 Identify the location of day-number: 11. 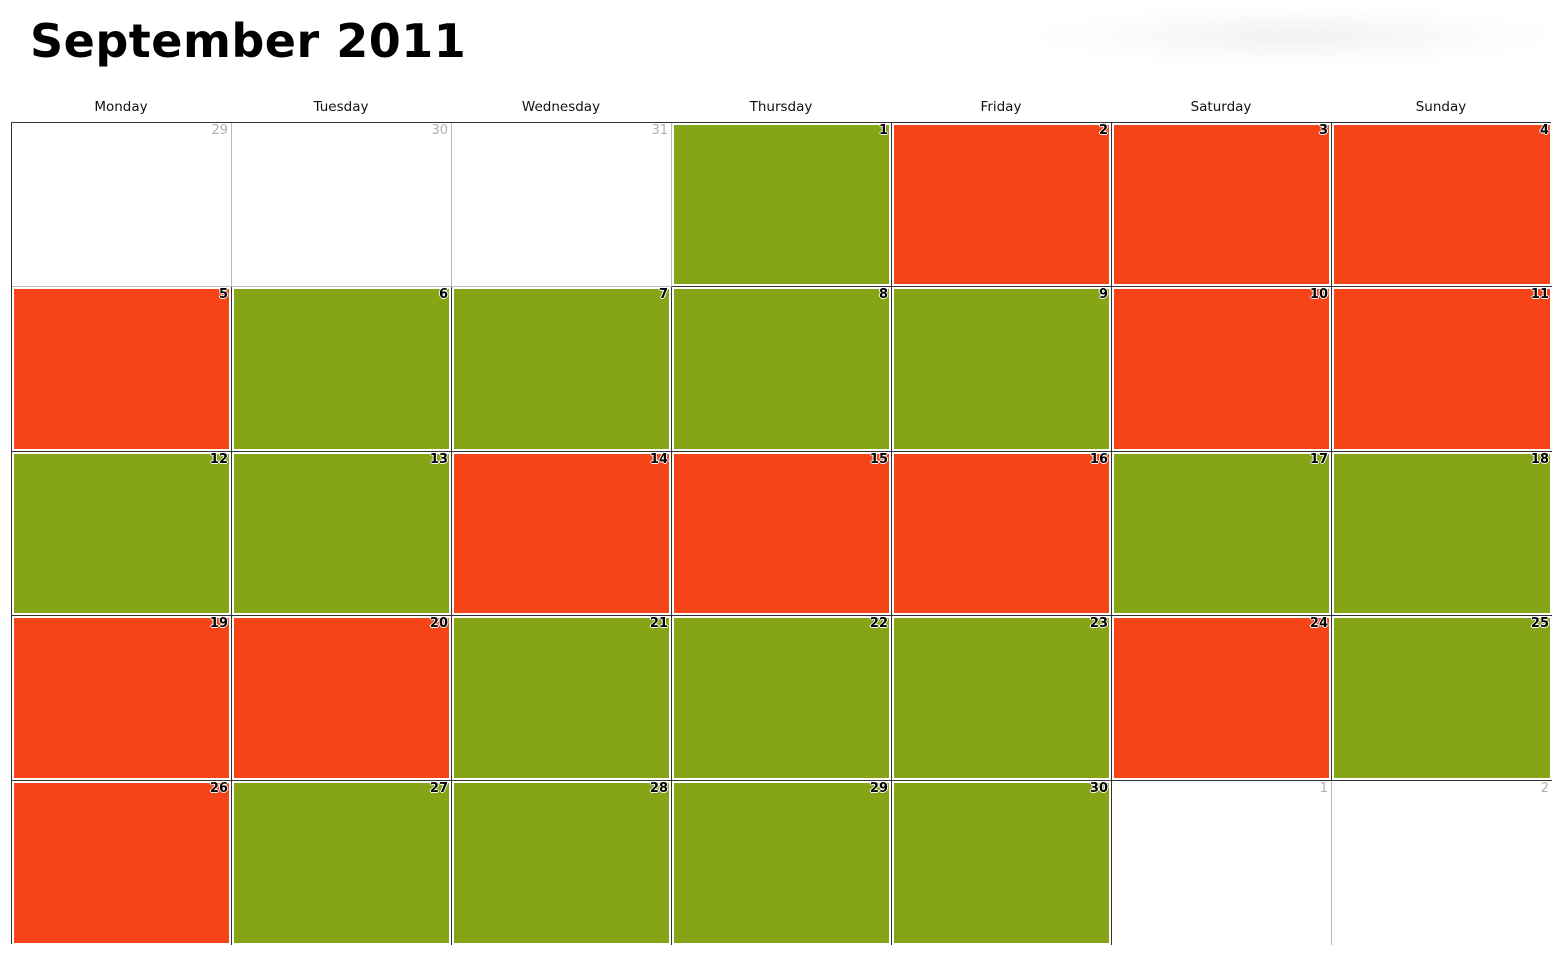
(1539, 295).